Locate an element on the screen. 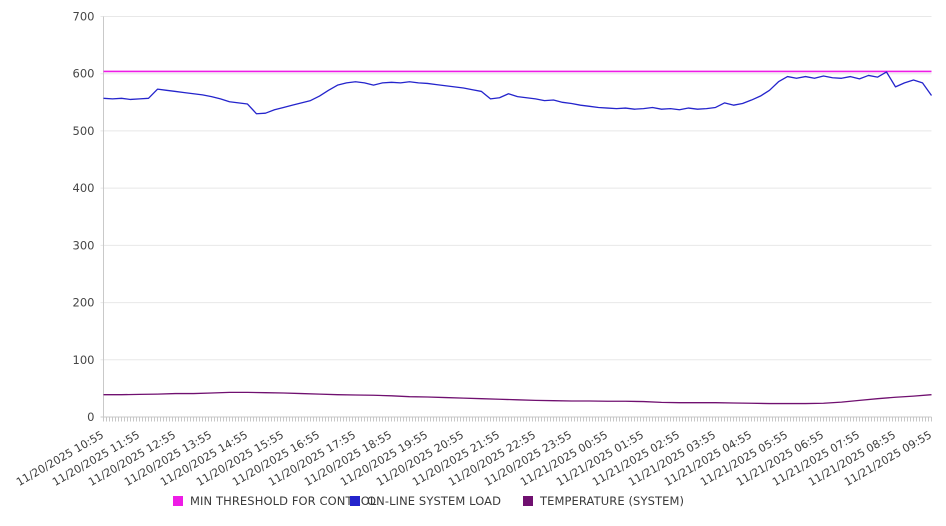 Image resolution: width=946 pixels, height=526 pixels. legend-label-online-system-load: ON-LINE SYSTEM LOAD is located at coordinates (434, 501).